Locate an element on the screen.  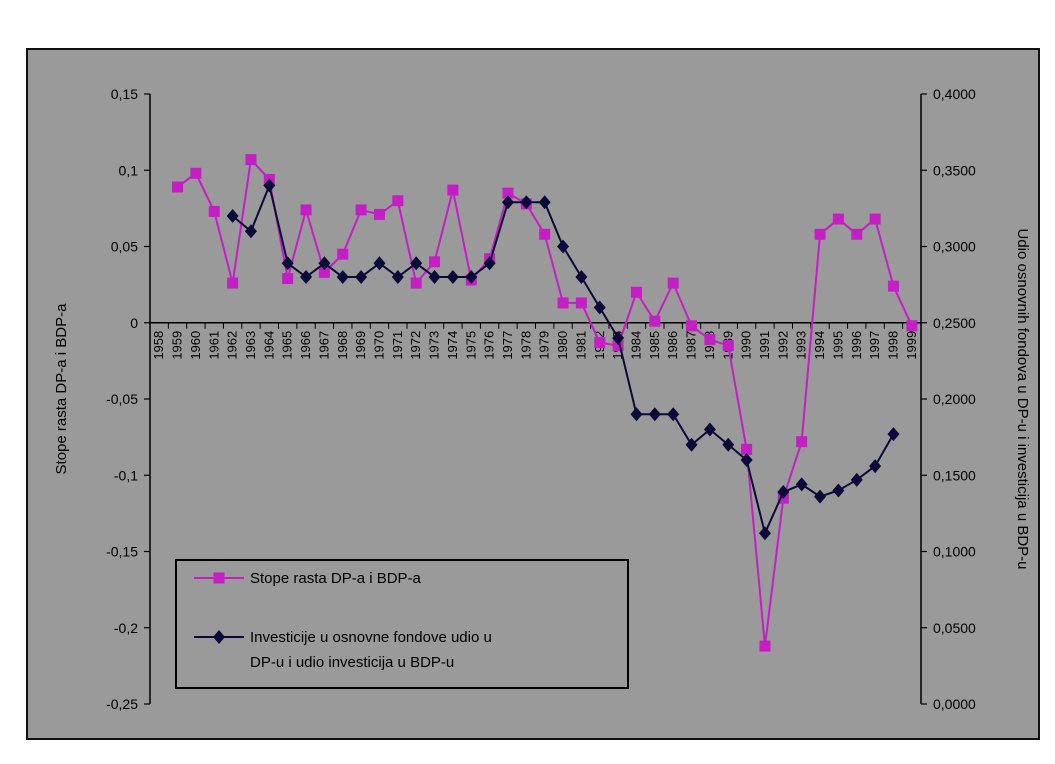
x-tick-label: 1978 is located at coordinates (525, 345).